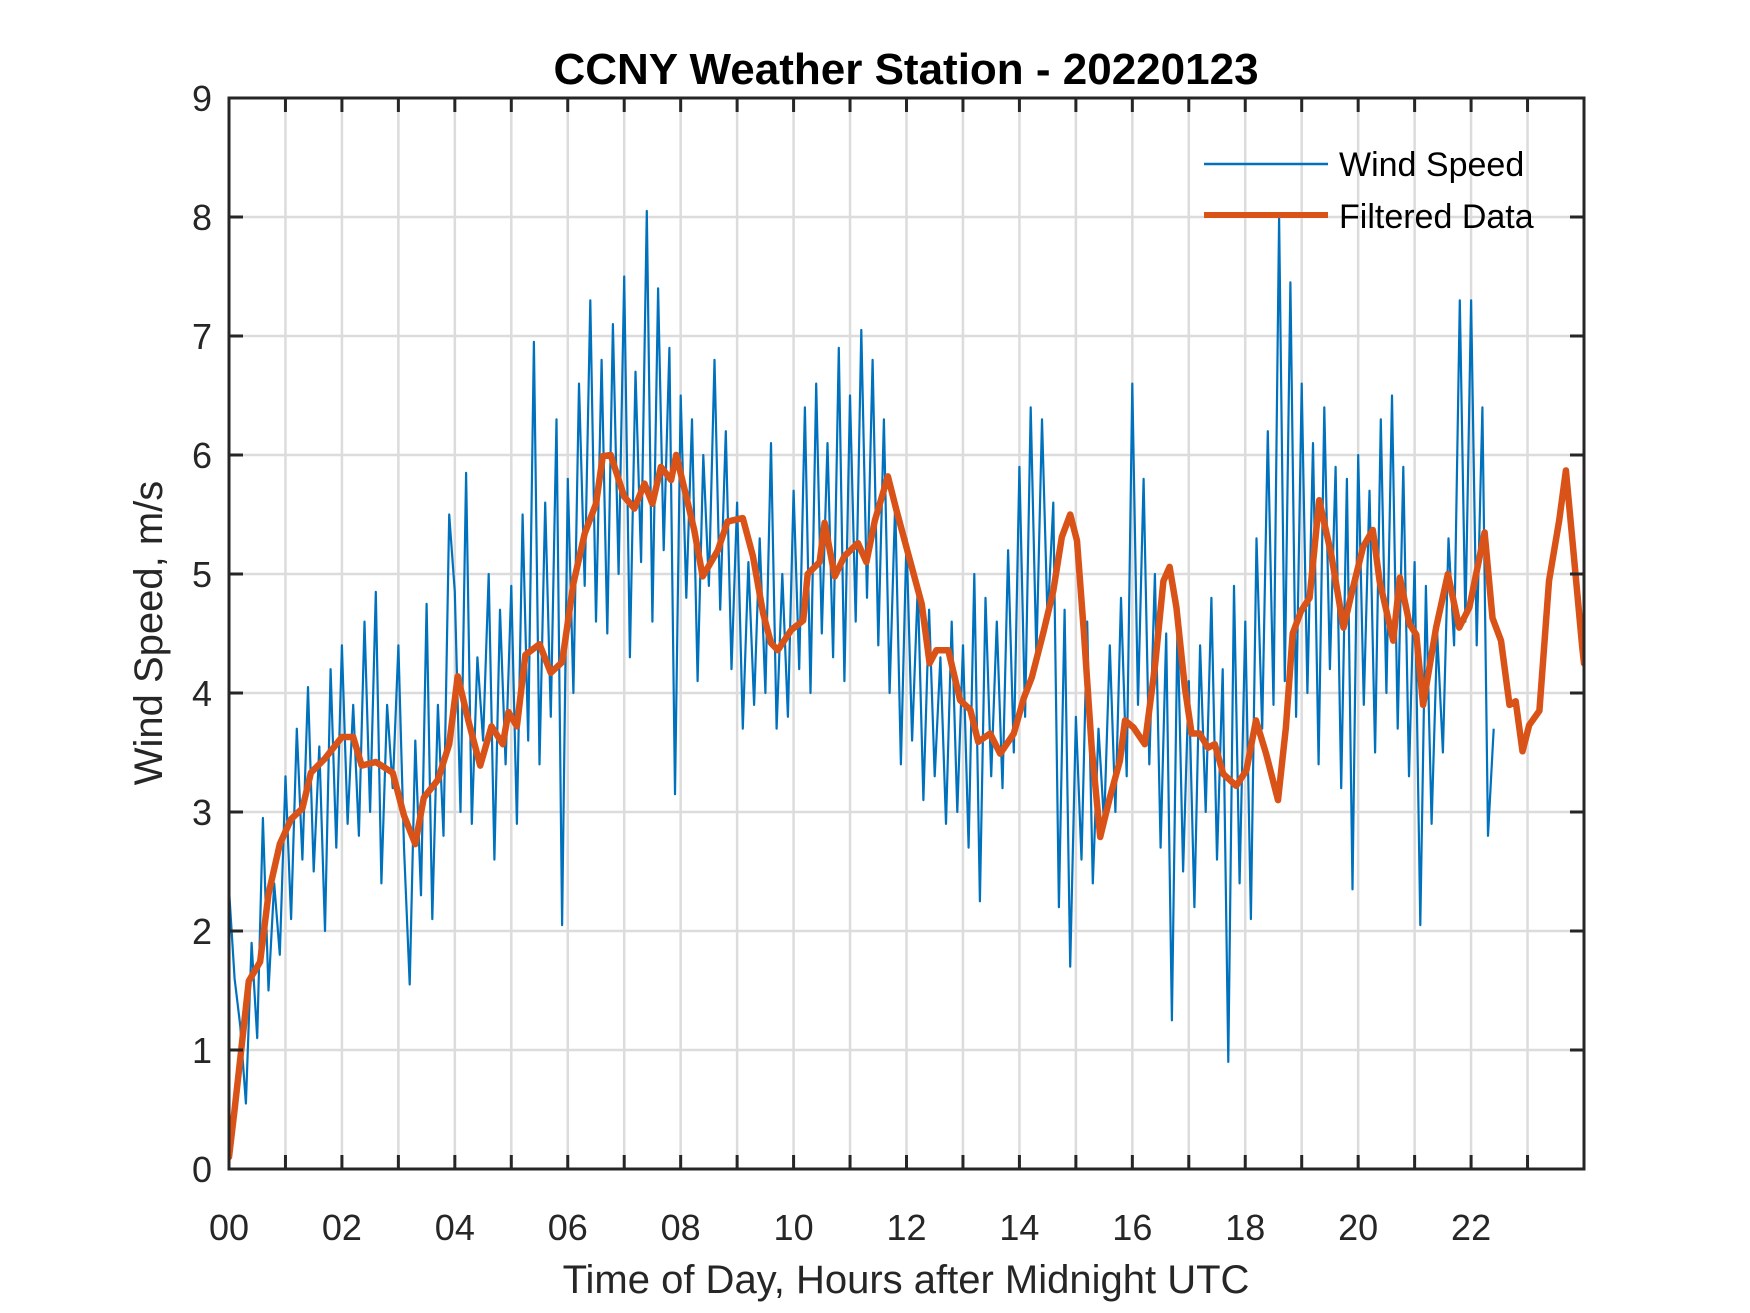 Image resolution: width=1750 pixels, height=1313 pixels. I want to click on legend: Wind Speed Filtered Data, so click(1369, 191).